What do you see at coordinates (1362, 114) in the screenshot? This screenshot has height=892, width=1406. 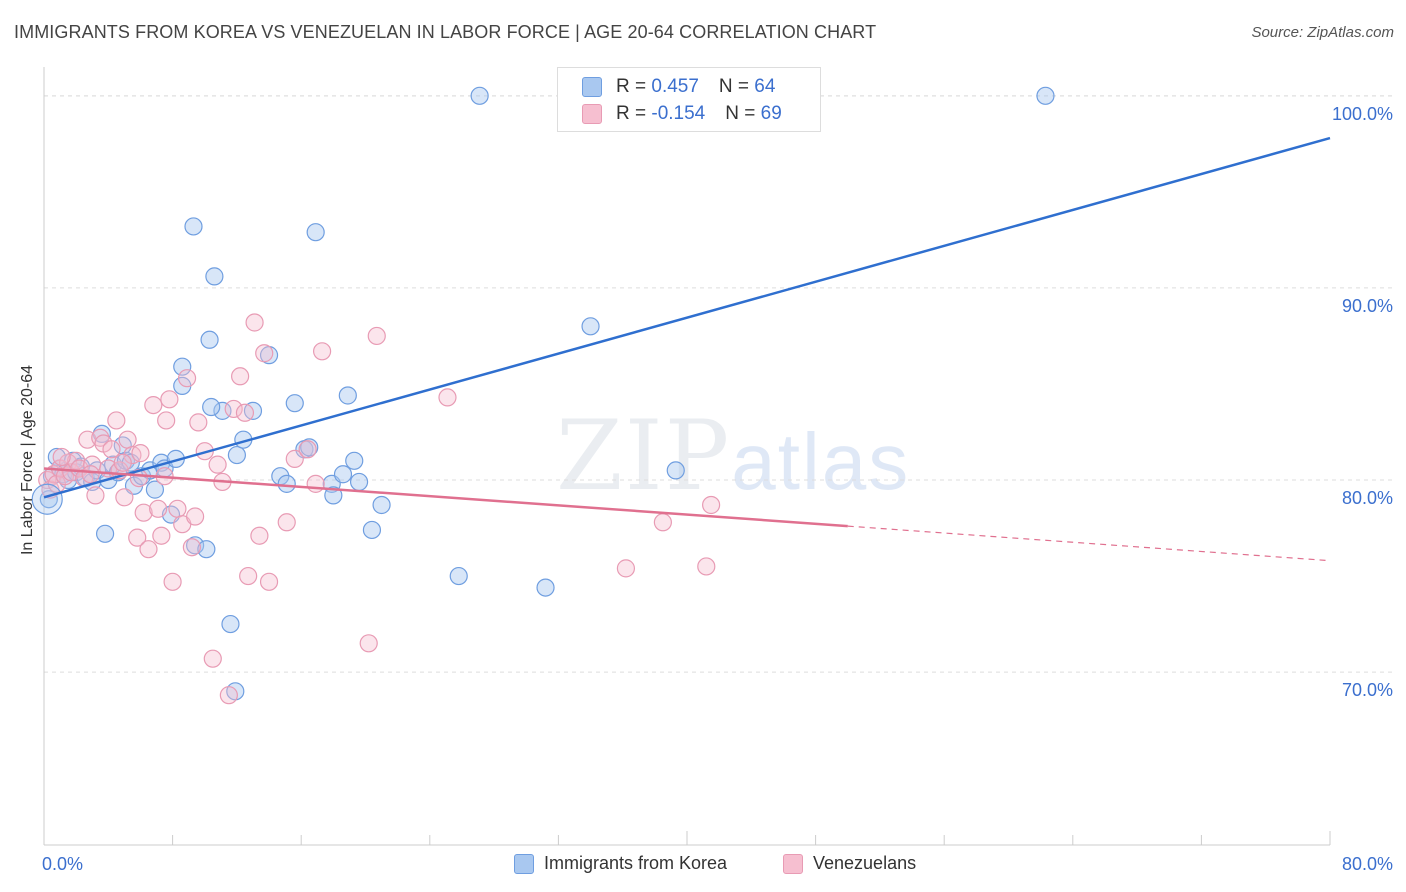 I see `y-tick-label: 100.0%` at bounding box center [1362, 114].